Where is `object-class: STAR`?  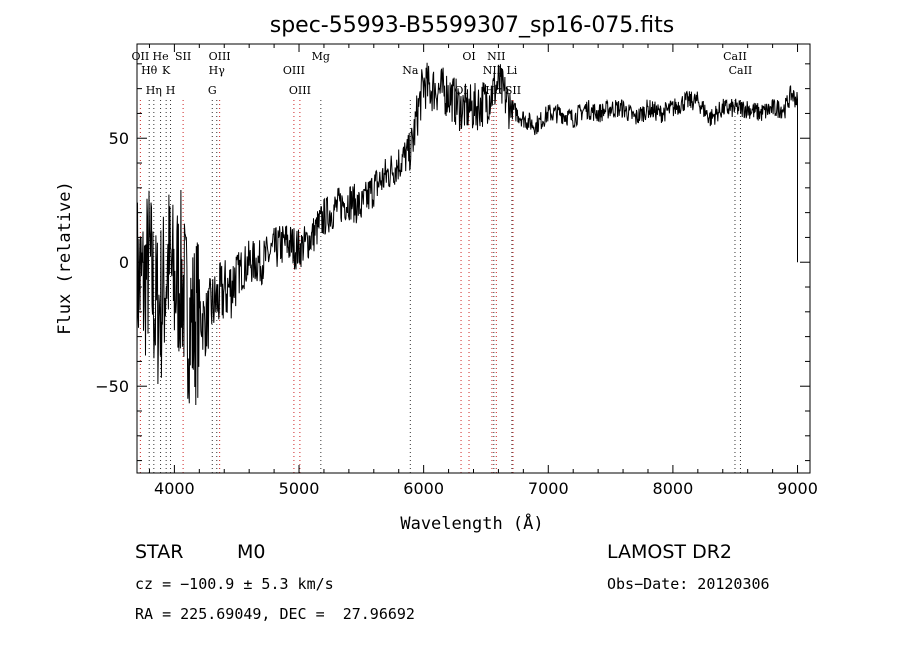 object-class: STAR is located at coordinates (159, 552).